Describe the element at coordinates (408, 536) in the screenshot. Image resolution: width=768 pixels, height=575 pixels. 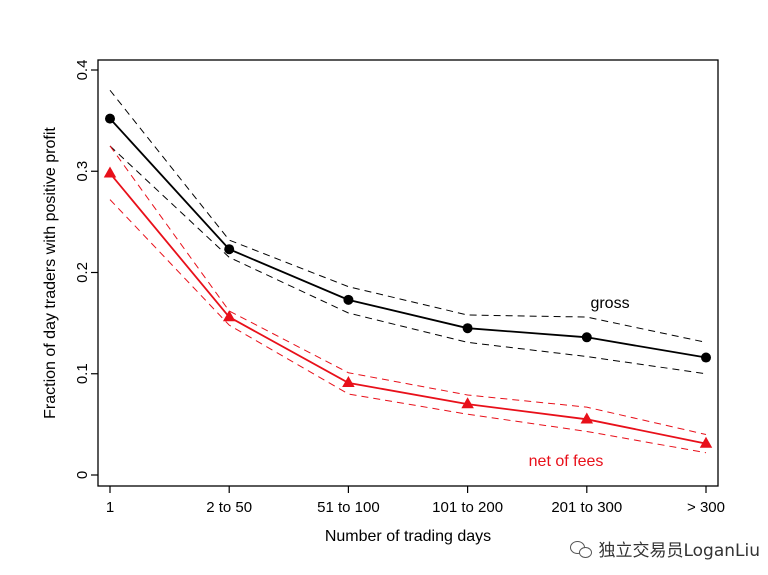
I see `x-axis-title: Number of trading days` at that location.